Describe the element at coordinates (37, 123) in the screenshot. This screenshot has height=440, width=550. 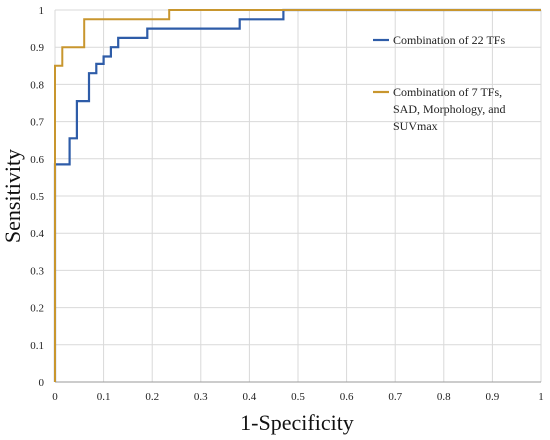
I see `y-tick-label: 0.7` at that location.